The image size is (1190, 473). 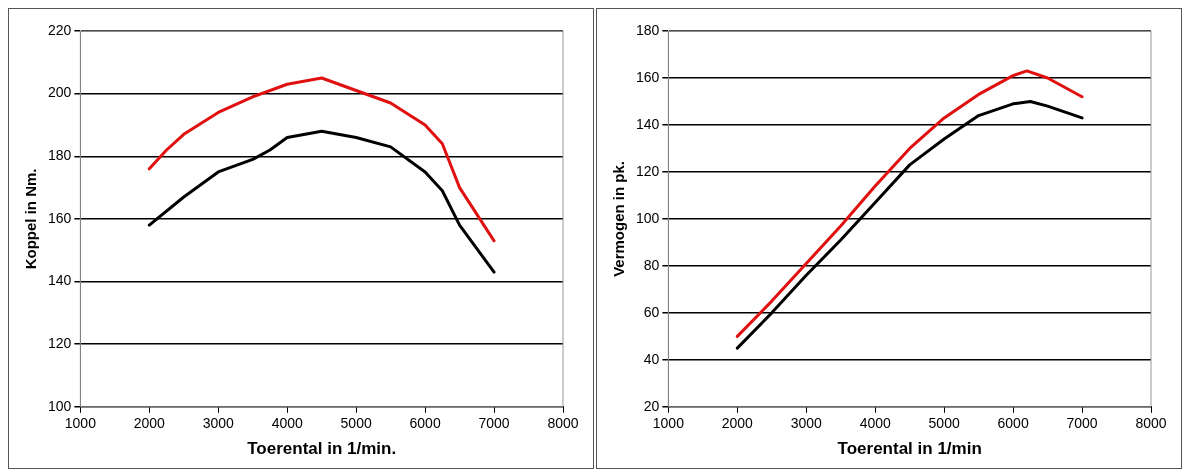 What do you see at coordinates (60, 92) in the screenshot?
I see `y-tick-label: 200` at bounding box center [60, 92].